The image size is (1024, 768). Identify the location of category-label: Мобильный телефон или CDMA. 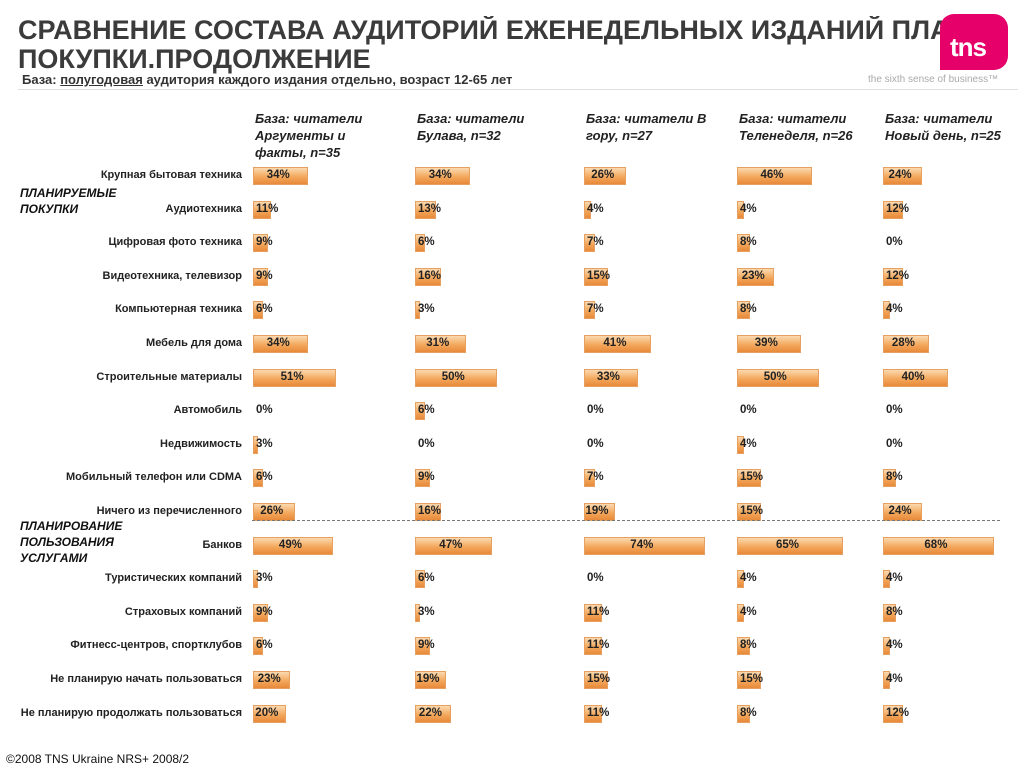
(154, 477).